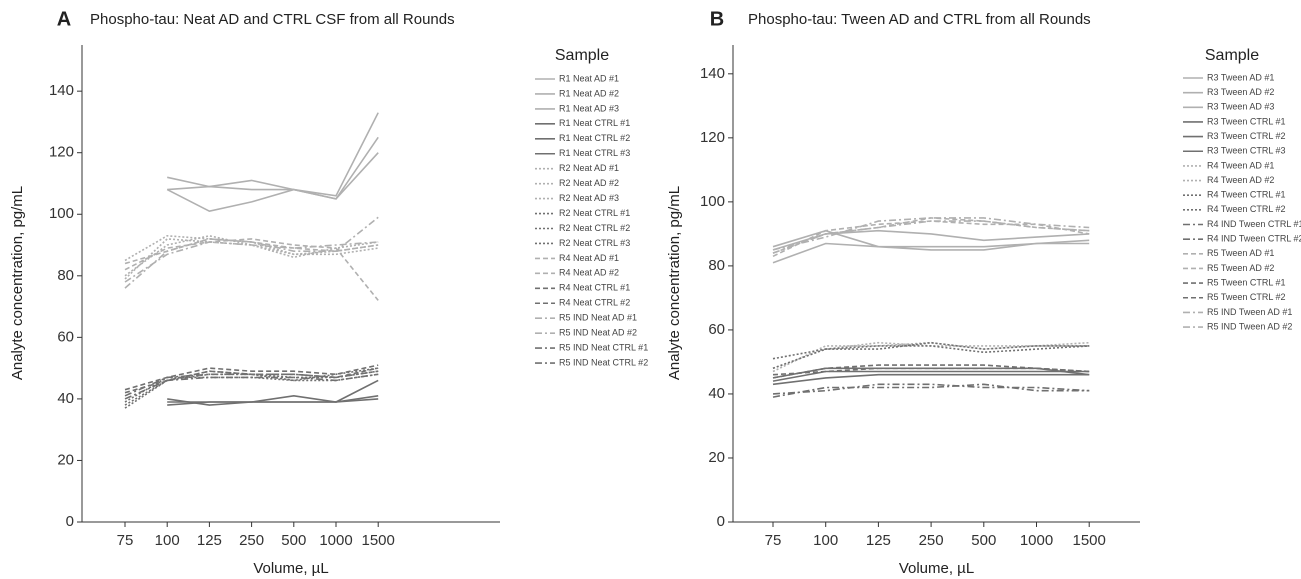  Describe the element at coordinates (717, 19) in the screenshot. I see `panel-letter: B` at that location.